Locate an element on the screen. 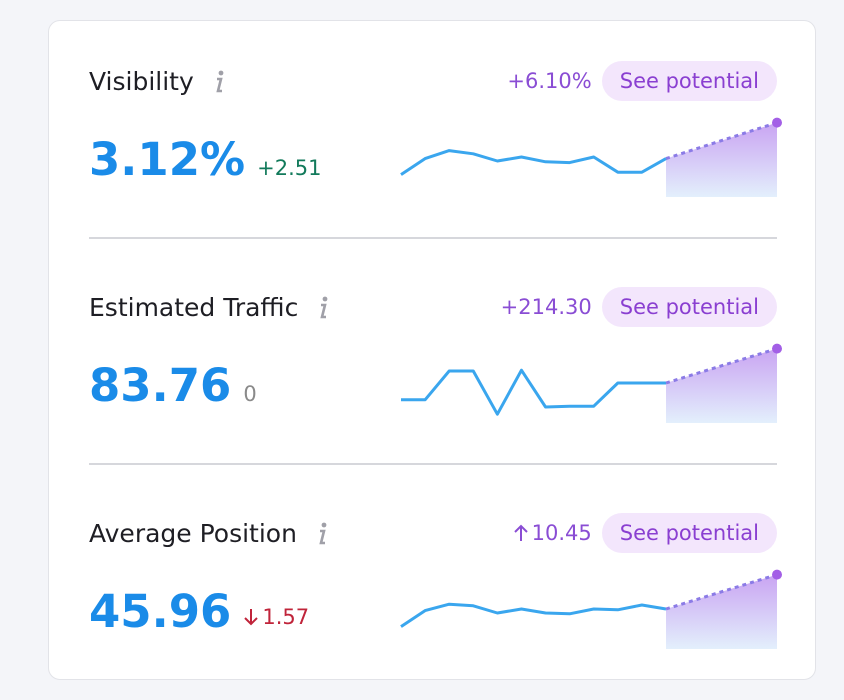 This screenshot has width=844, height=700. potential: +6.10% is located at coordinates (549, 81).